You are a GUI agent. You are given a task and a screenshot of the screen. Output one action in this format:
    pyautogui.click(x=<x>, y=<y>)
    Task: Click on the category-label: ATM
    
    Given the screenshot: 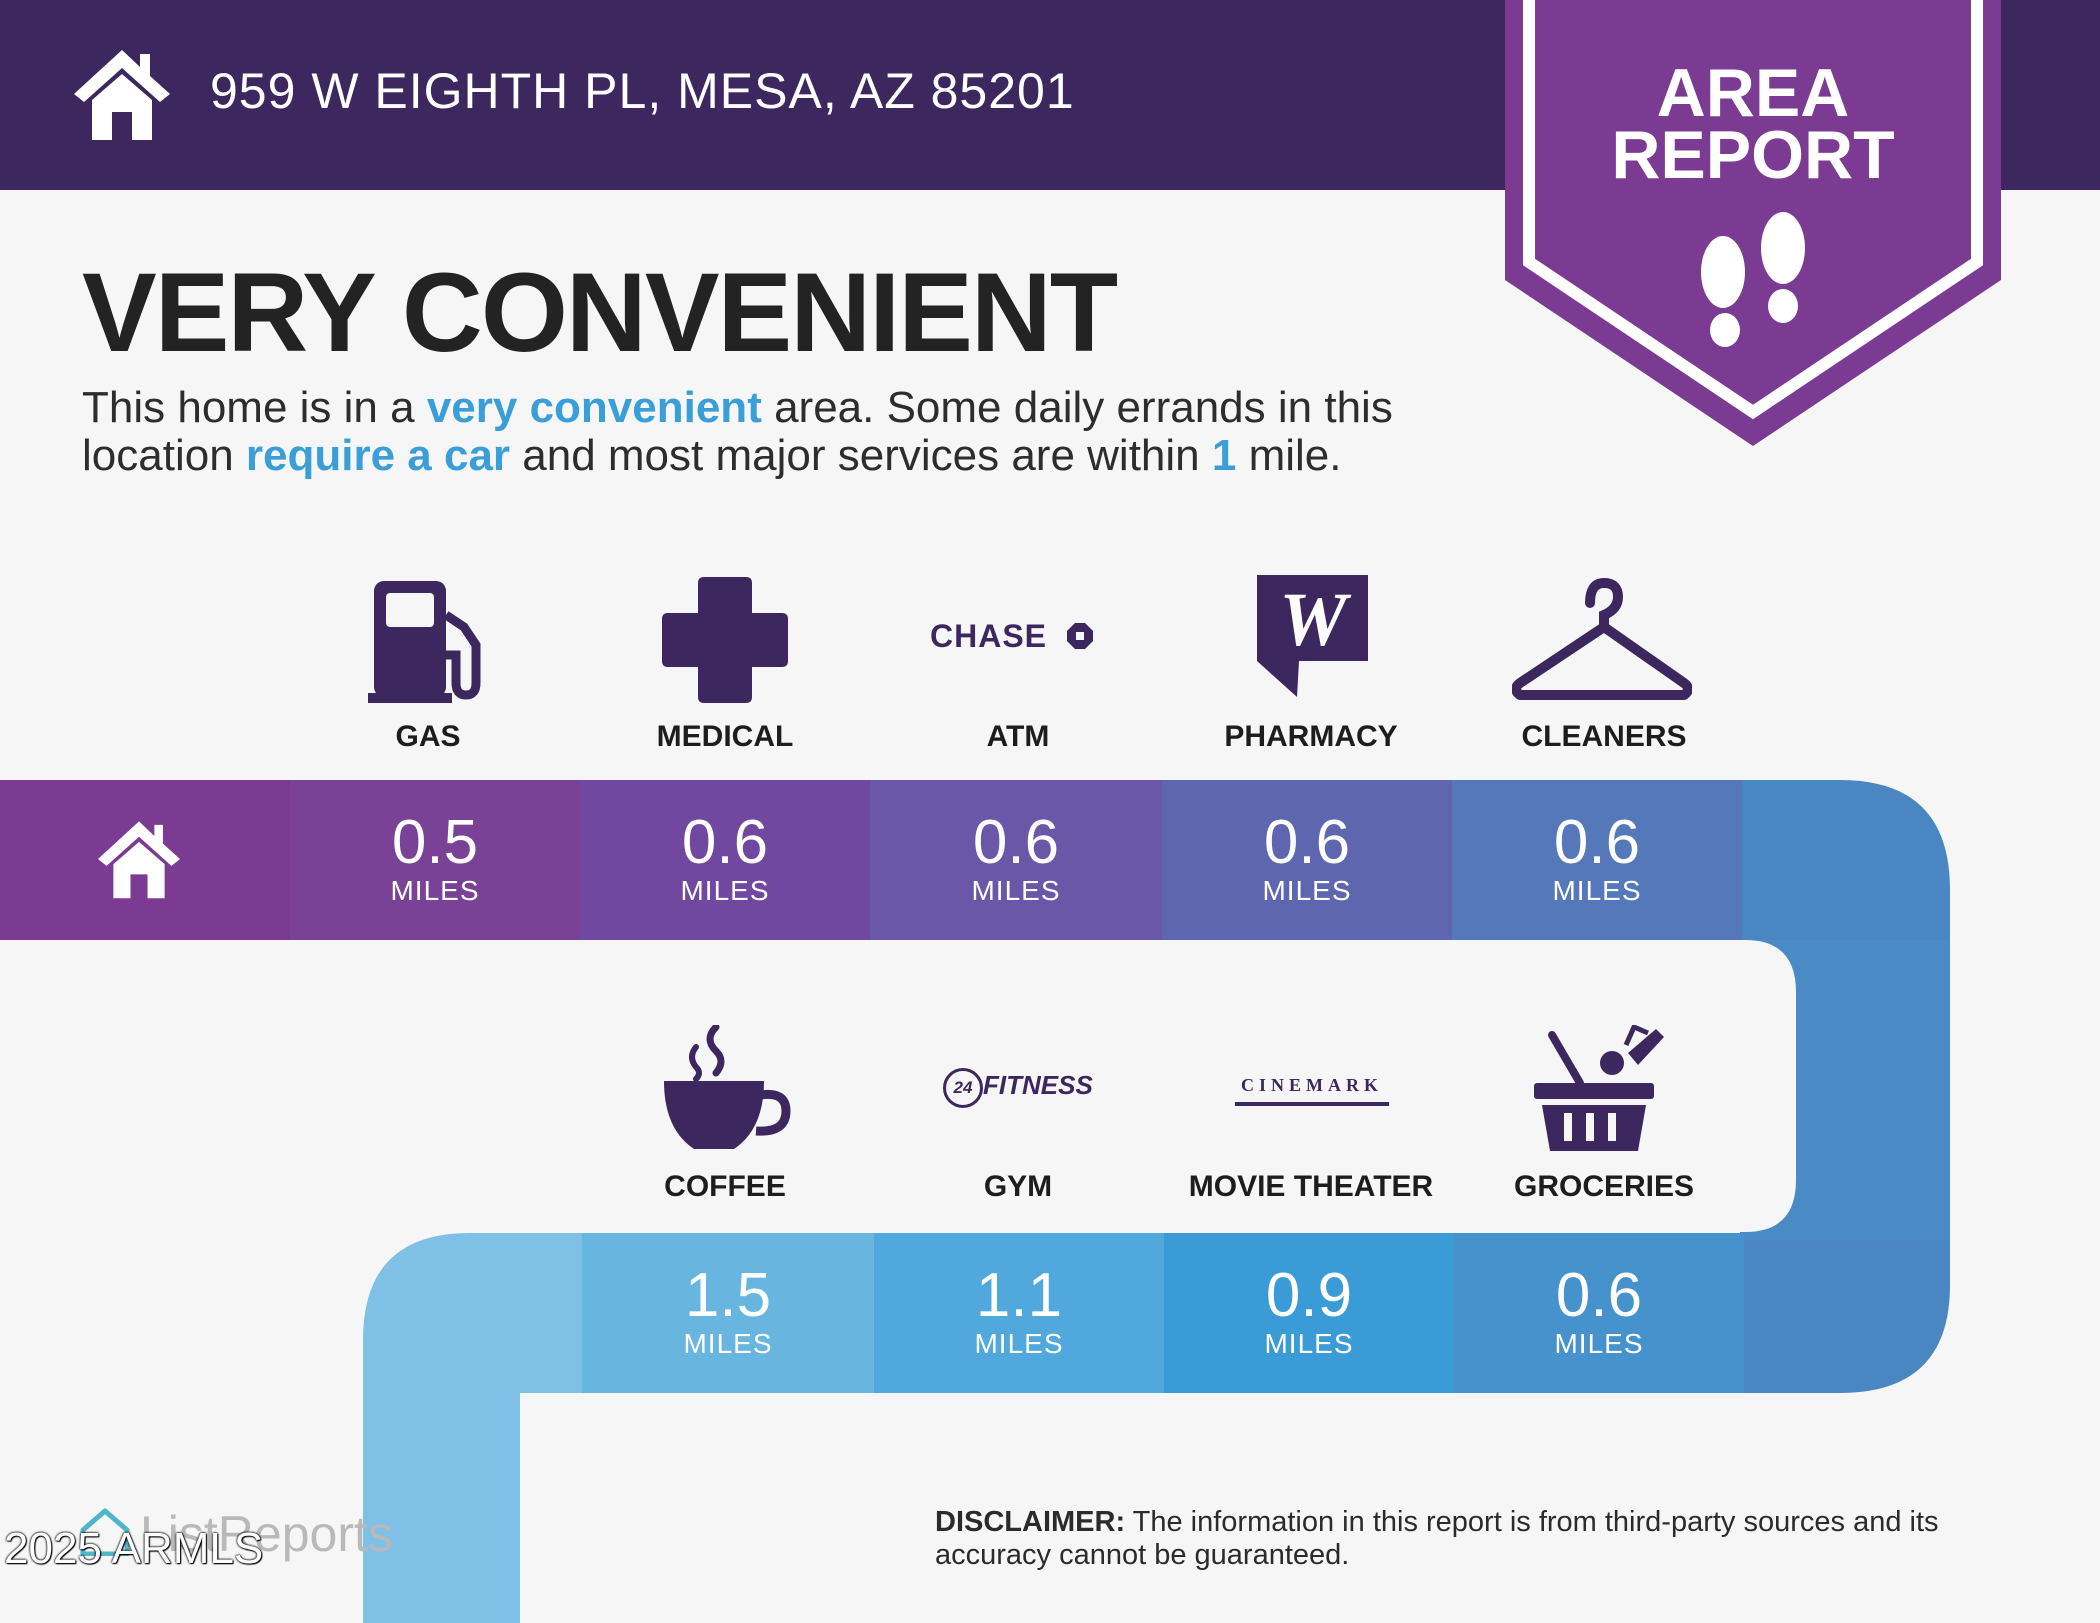 What is the action you would take?
    pyautogui.click(x=1018, y=736)
    